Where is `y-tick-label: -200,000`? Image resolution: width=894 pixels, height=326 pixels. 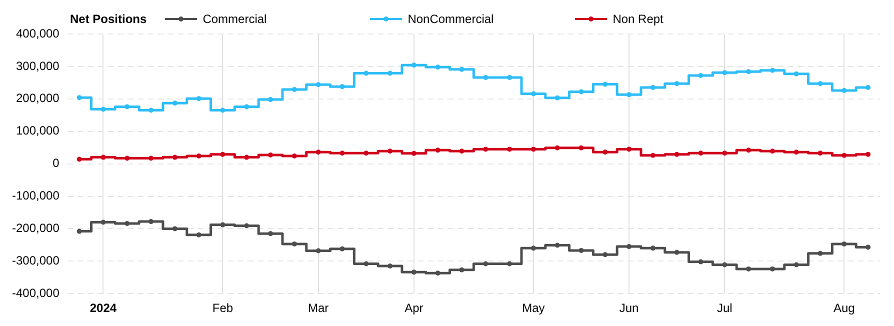 y-tick-label: -200,000 is located at coordinates (36, 228).